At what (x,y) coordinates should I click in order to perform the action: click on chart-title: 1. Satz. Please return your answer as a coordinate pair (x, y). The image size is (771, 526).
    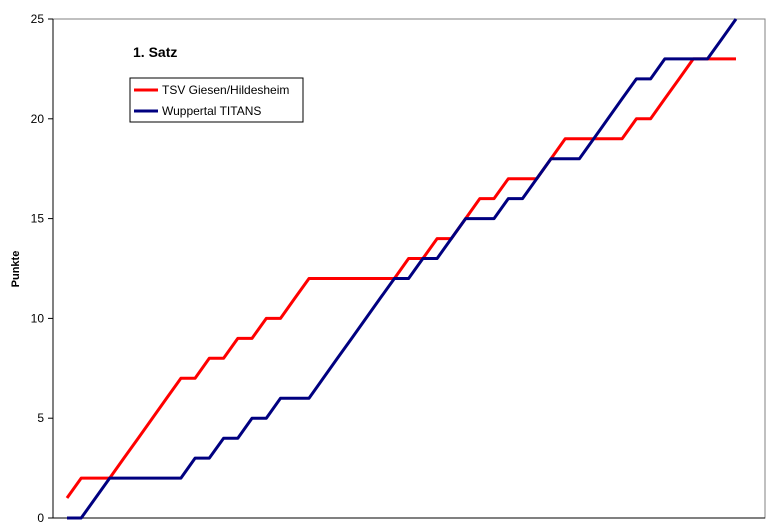
    Looking at the image, I should click on (155, 52).